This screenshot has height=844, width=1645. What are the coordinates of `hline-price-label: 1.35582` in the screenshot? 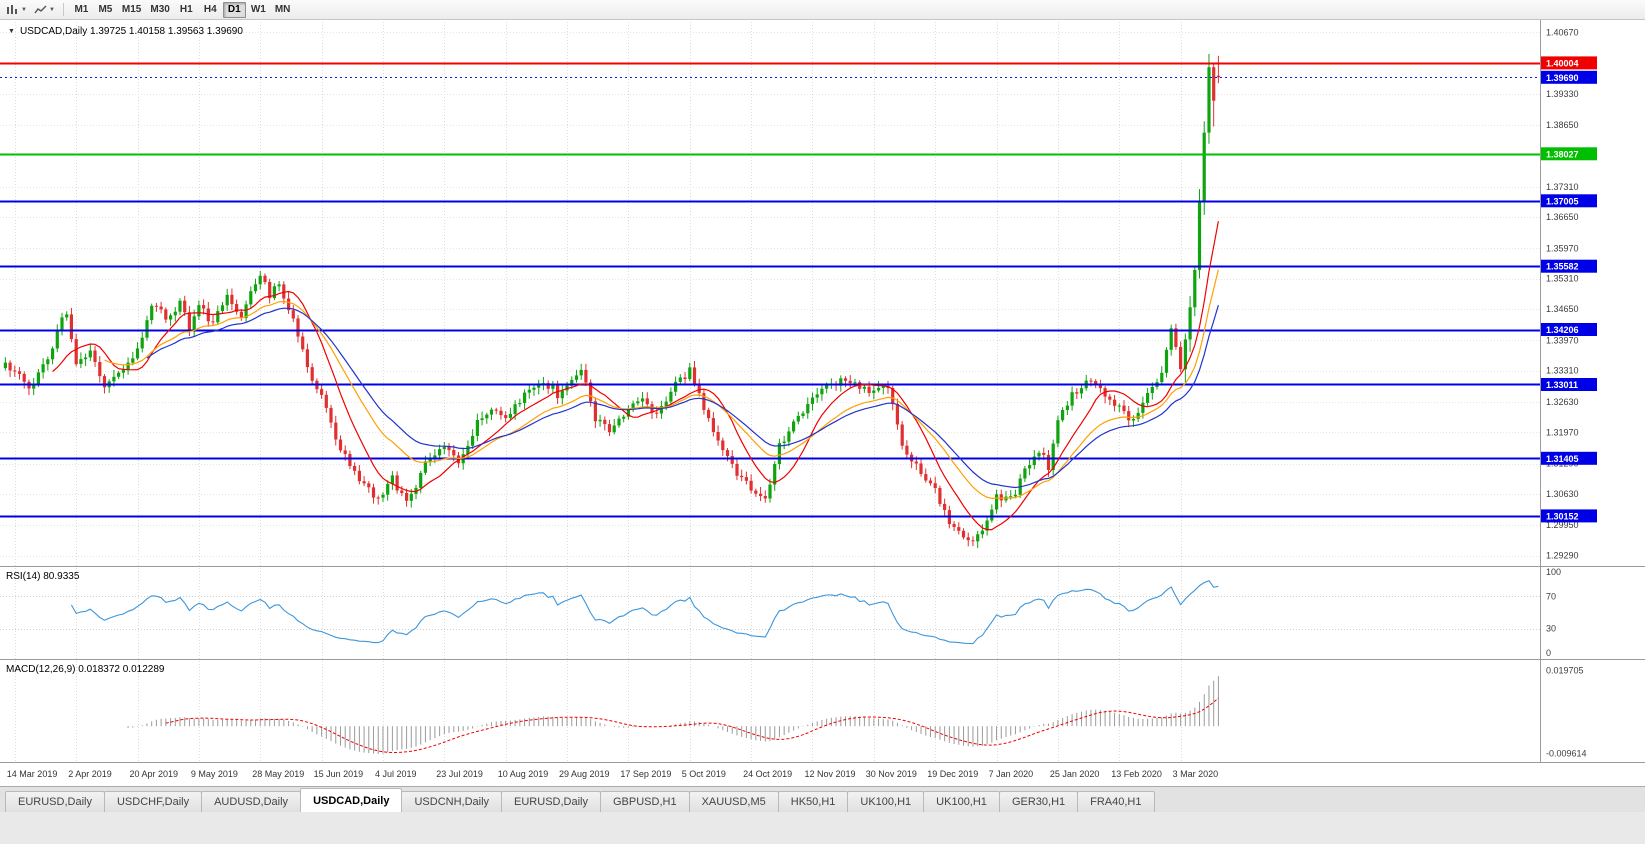 It's located at (1569, 266).